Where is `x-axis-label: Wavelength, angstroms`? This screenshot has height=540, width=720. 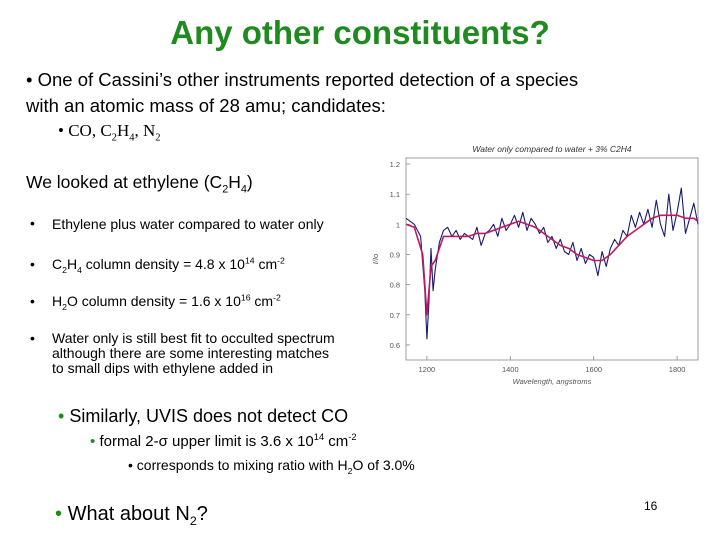 x-axis-label: Wavelength, angstroms is located at coordinates (552, 381).